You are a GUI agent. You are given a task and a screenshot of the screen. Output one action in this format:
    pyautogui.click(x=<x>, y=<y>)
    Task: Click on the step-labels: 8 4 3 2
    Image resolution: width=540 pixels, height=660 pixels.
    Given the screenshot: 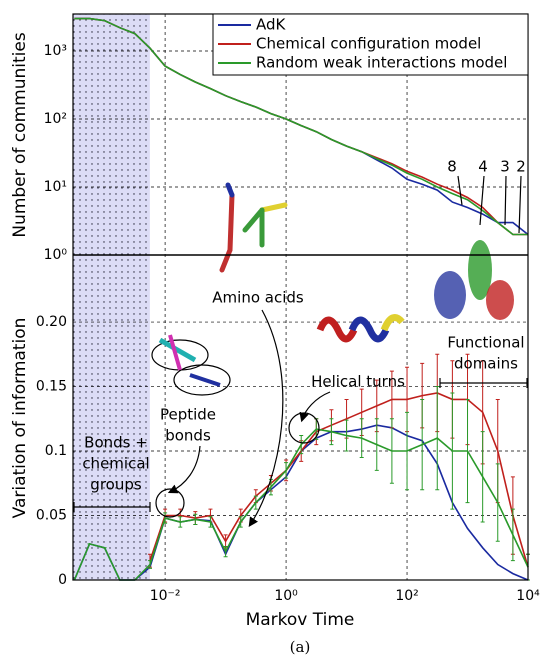 What is the action you would take?
    pyautogui.click(x=486, y=196)
    